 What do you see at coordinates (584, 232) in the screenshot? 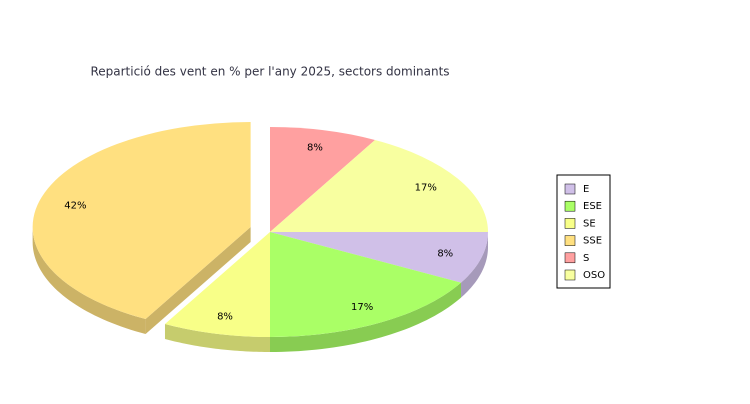
I see `legend: E ESE SE SSE S OSO` at bounding box center [584, 232].